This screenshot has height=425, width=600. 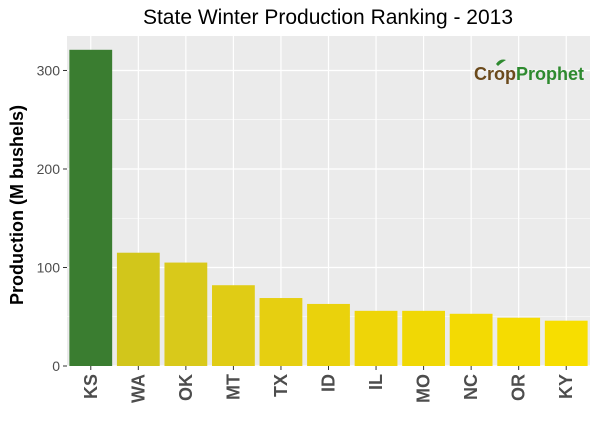 I want to click on y-tick-layer: 0 100 200 300, so click(x=52, y=218).